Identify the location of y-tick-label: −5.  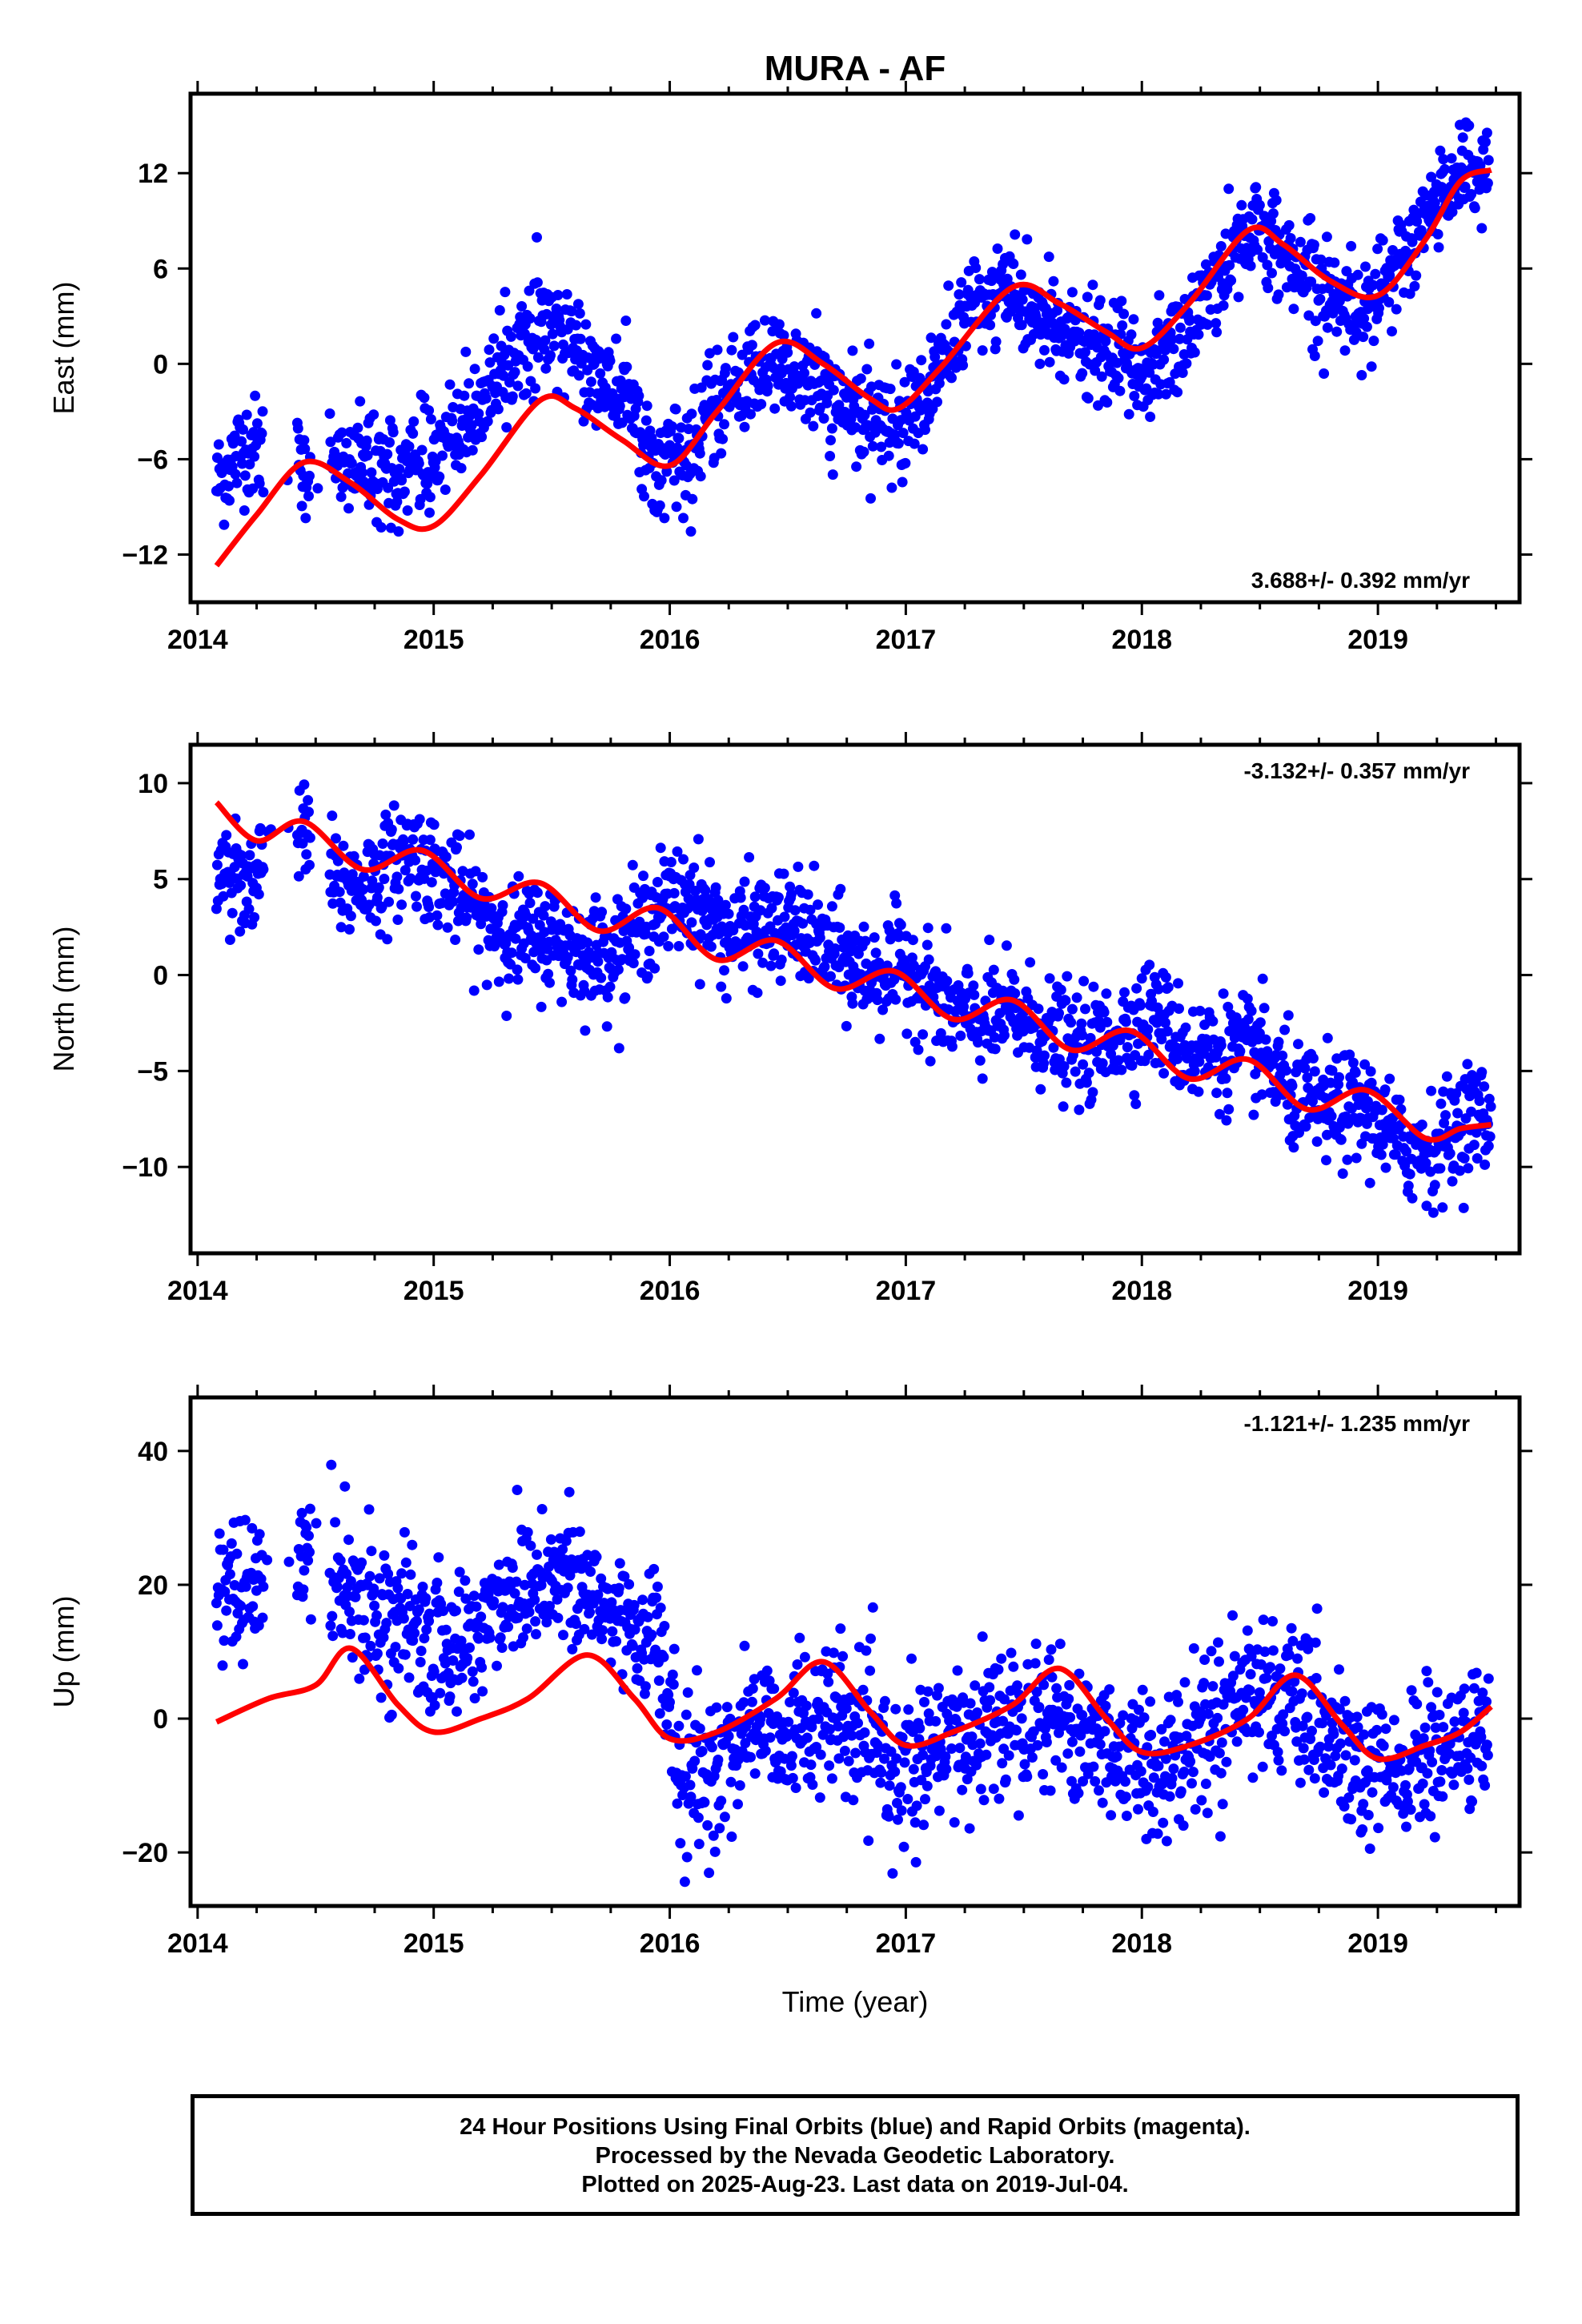
(152, 1071).